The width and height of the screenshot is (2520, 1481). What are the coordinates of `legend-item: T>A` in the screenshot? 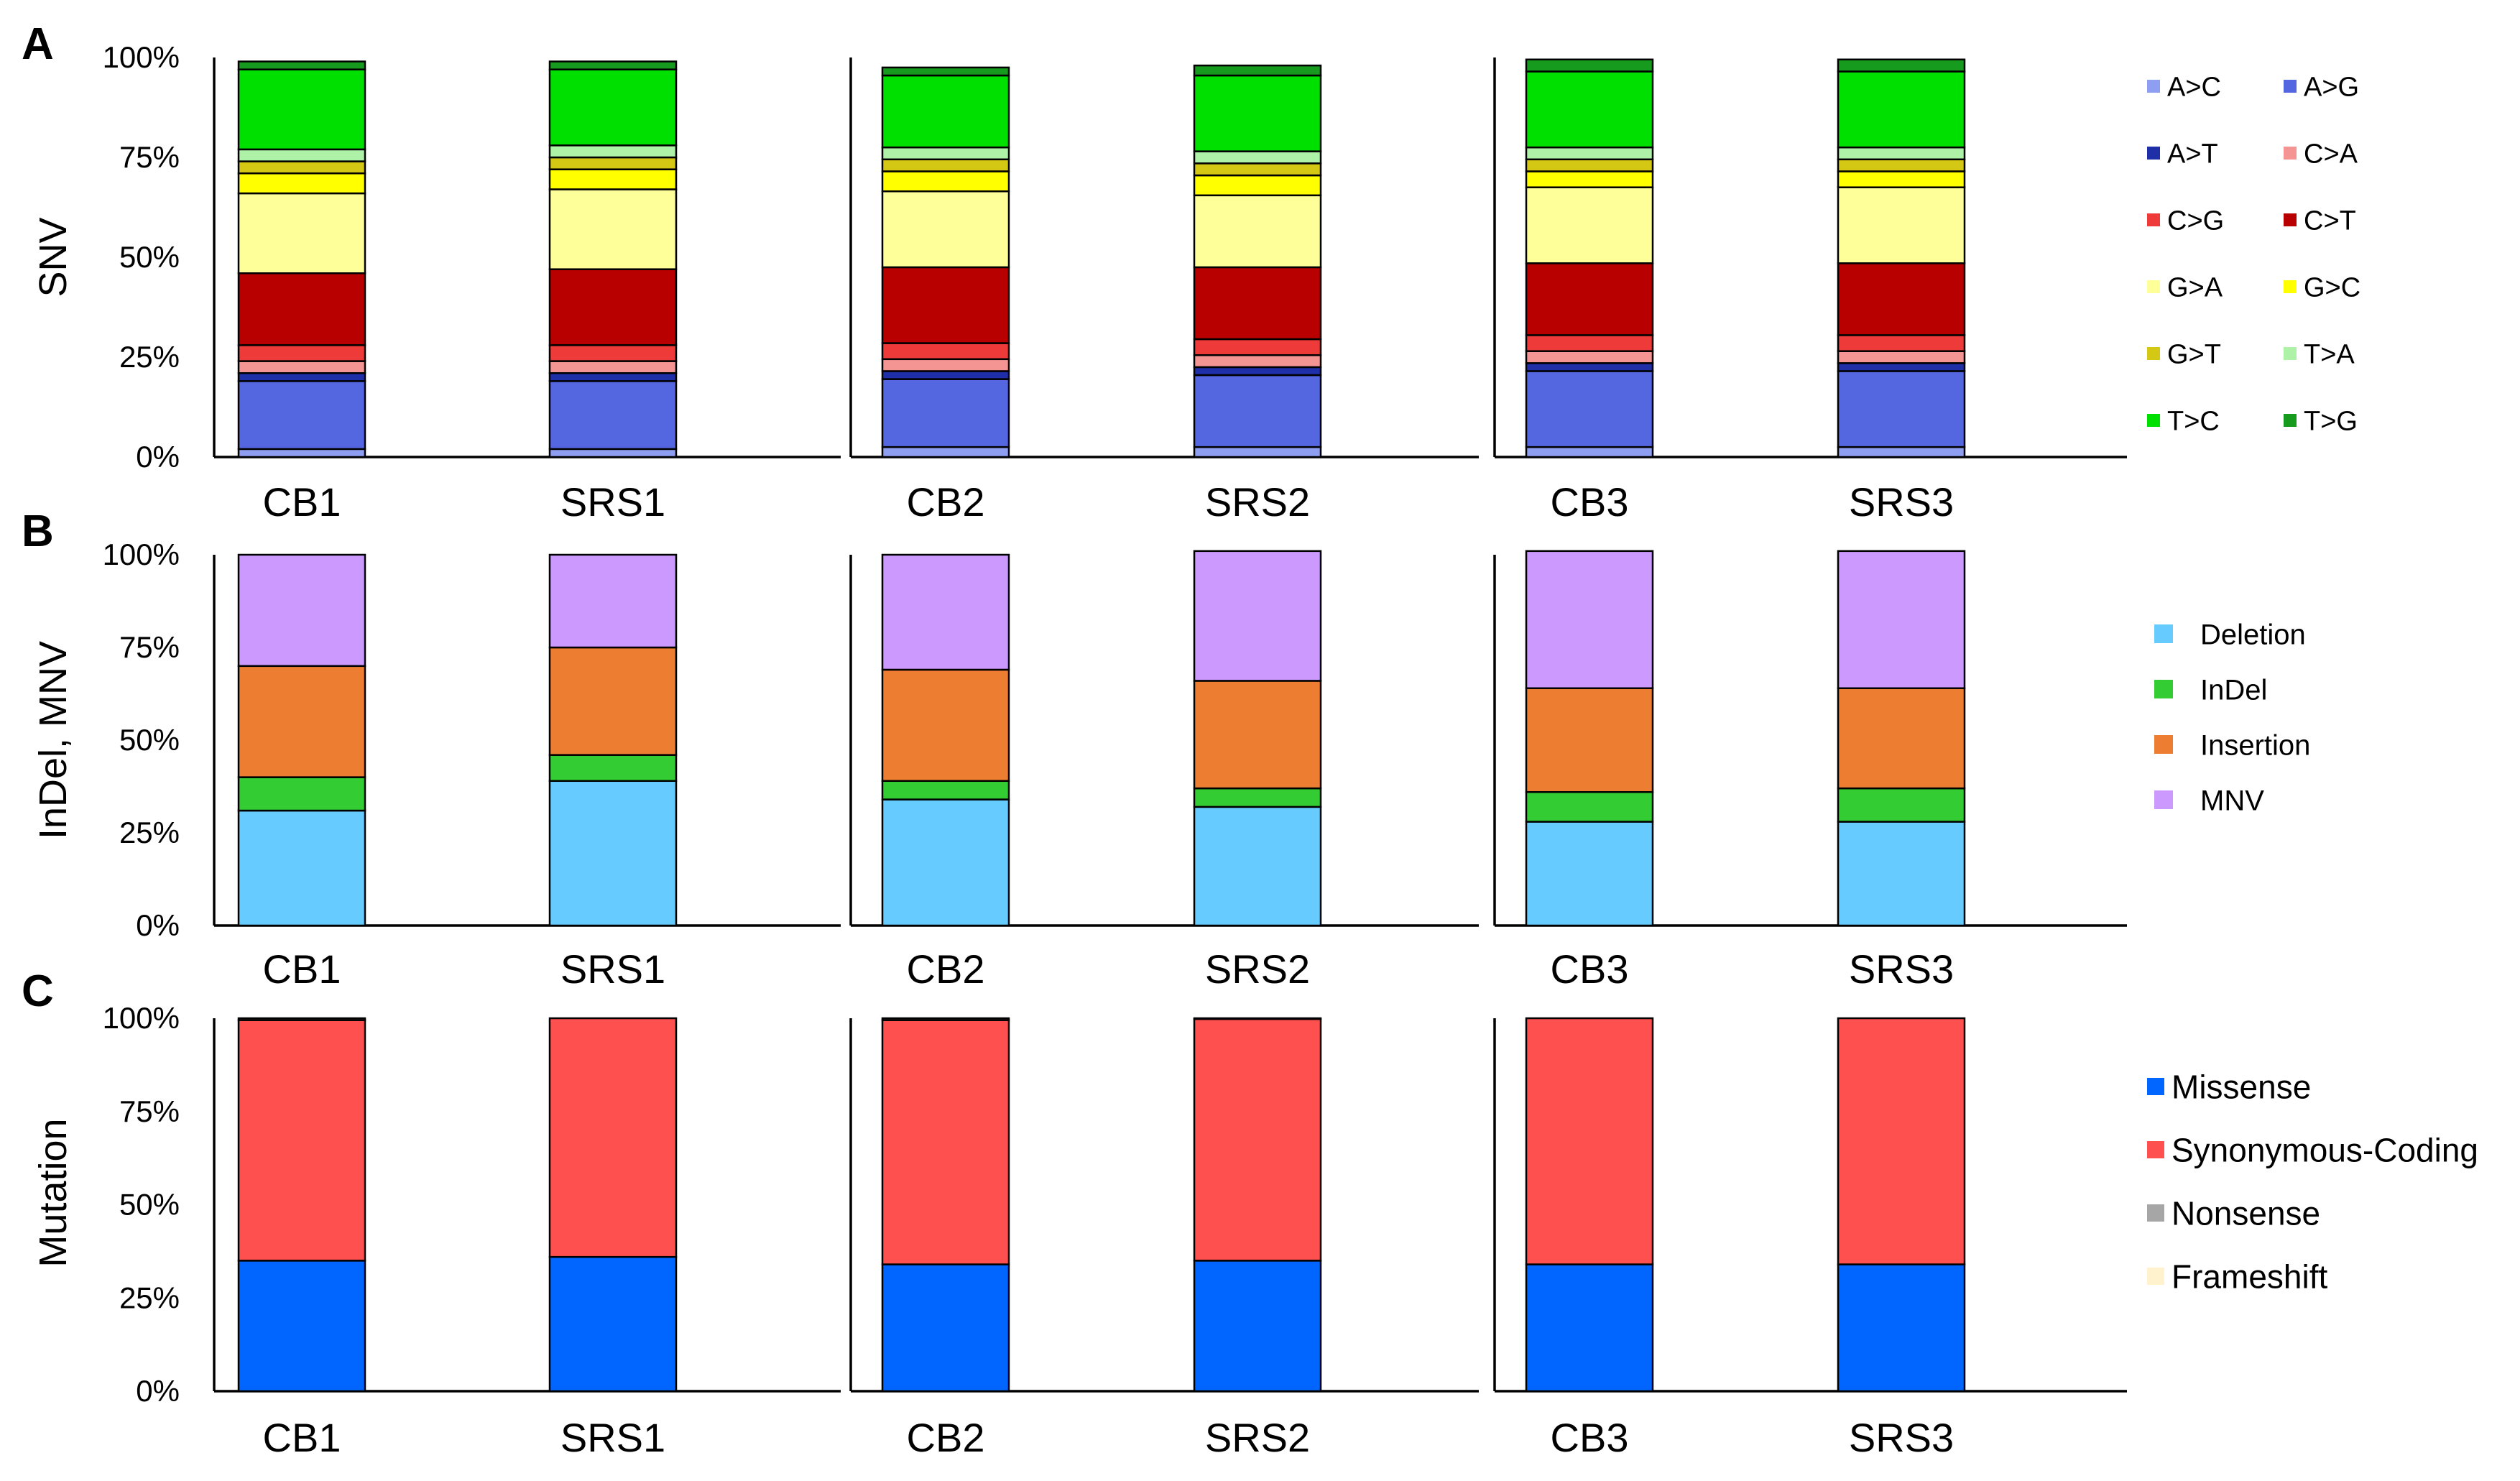 It's located at (2319, 355).